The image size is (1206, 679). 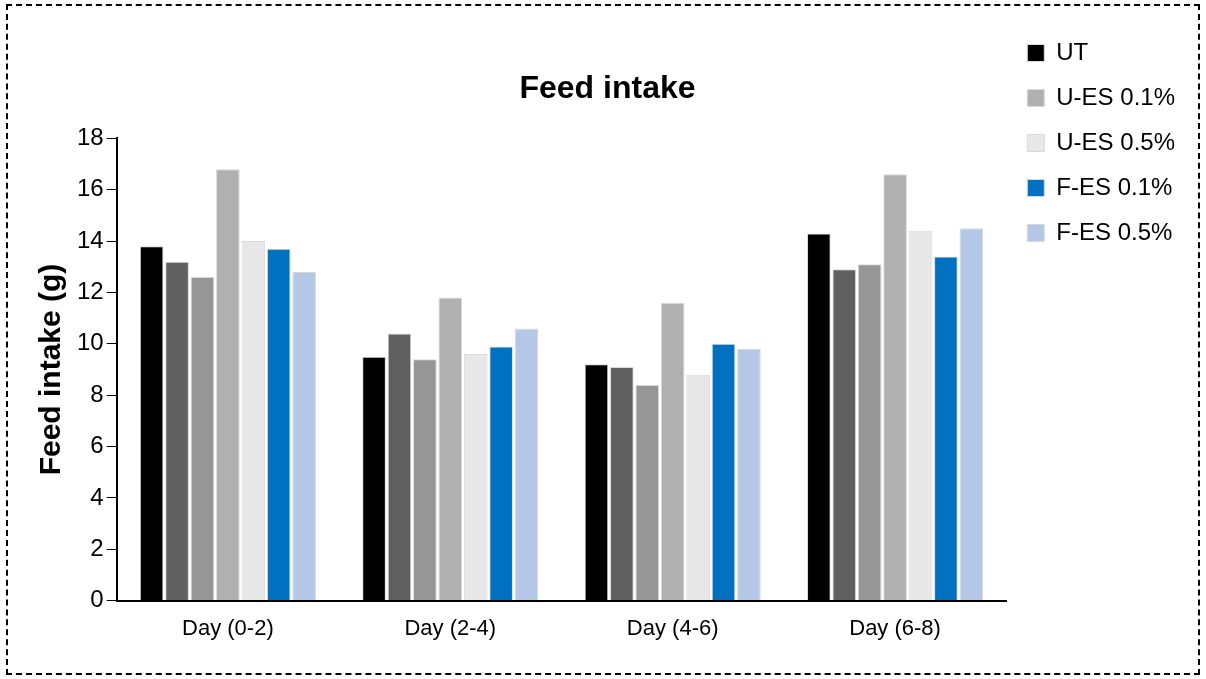 I want to click on y-tick-label: 4, so click(x=97, y=496).